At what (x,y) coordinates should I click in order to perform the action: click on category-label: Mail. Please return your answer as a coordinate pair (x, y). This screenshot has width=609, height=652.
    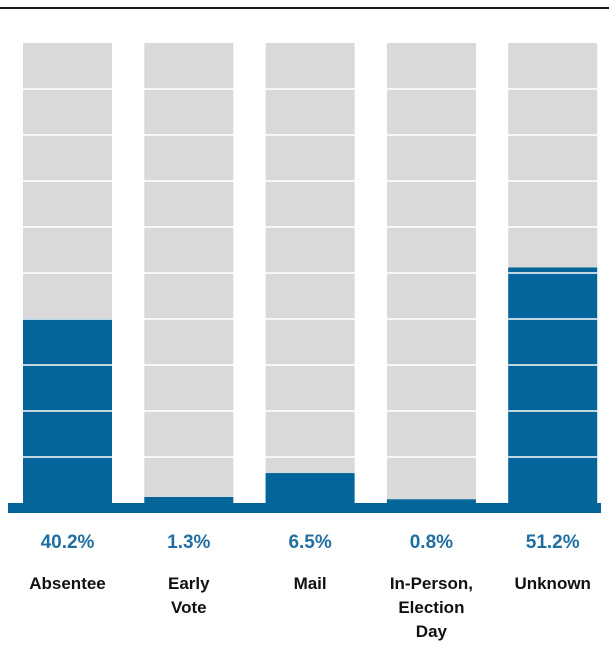
    Looking at the image, I should click on (310, 583).